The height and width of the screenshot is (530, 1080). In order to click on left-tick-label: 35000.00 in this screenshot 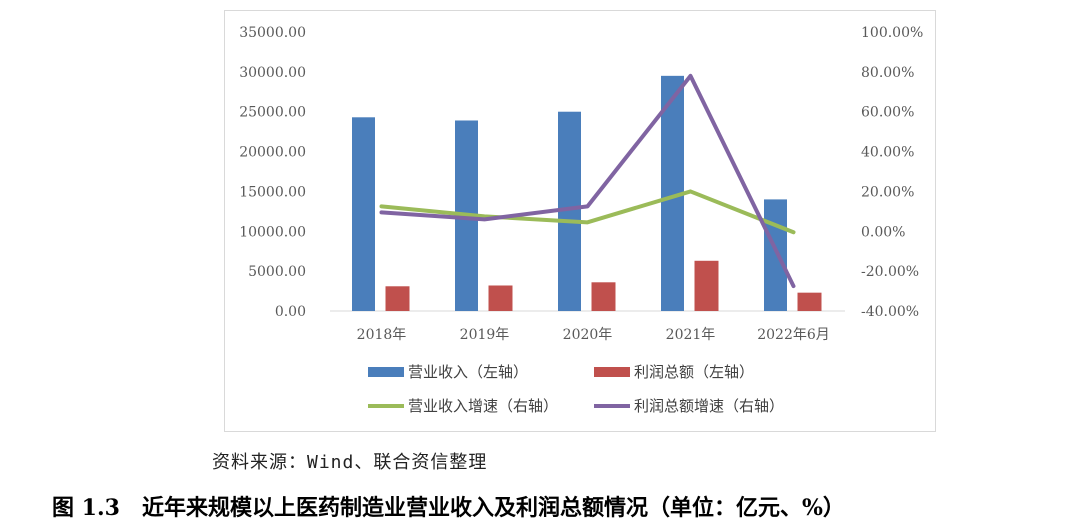, I will do `click(272, 33)`.